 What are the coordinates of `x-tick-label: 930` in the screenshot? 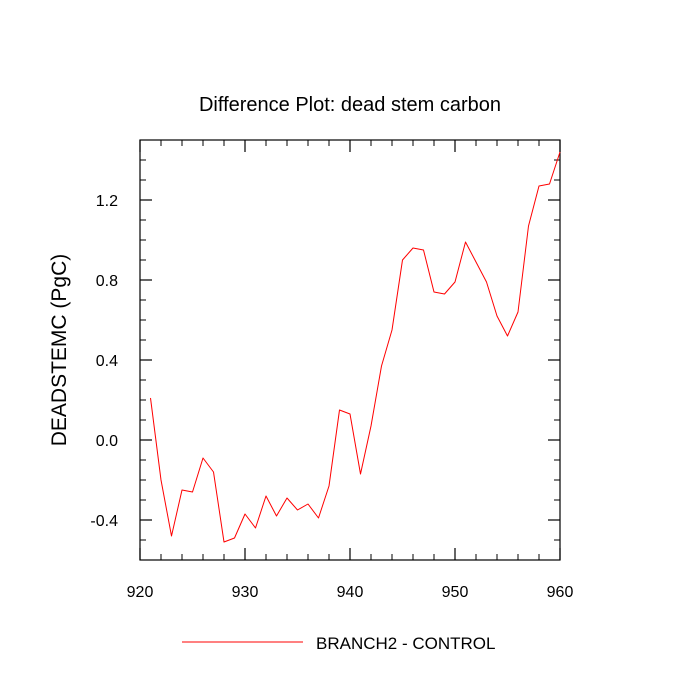 It's located at (245, 592).